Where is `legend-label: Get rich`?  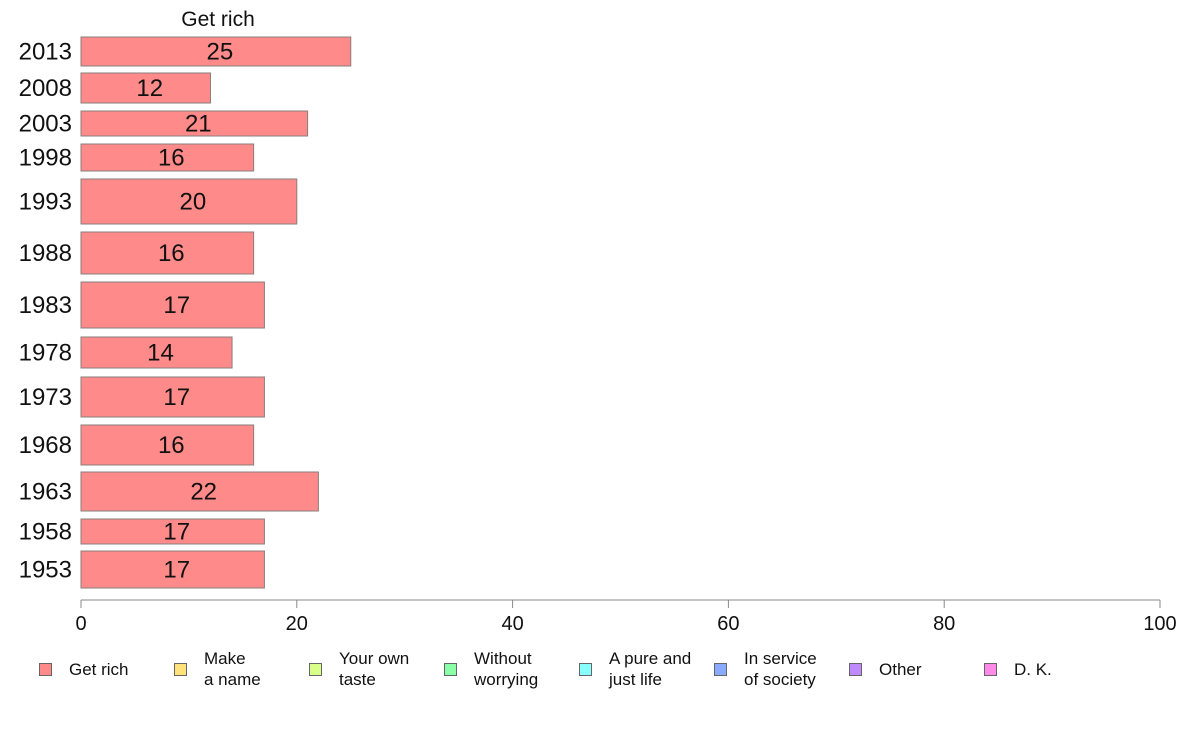
legend-label: Get rich is located at coordinates (99, 669).